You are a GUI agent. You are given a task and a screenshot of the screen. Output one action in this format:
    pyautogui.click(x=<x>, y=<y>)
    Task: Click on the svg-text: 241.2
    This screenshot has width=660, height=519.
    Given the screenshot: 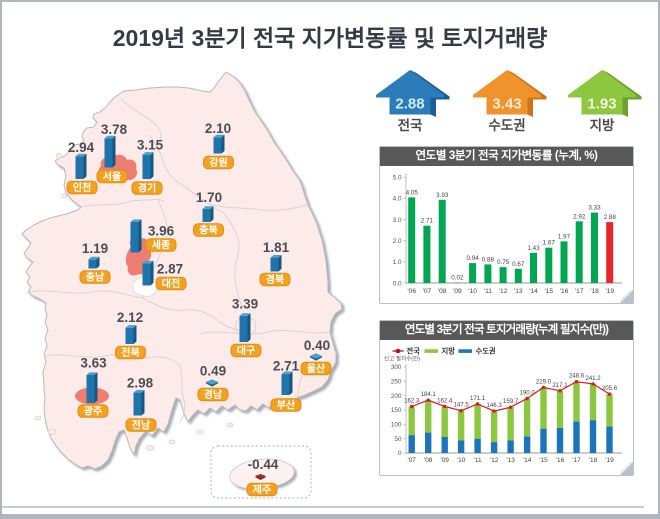 What is the action you would take?
    pyautogui.click(x=593, y=378)
    